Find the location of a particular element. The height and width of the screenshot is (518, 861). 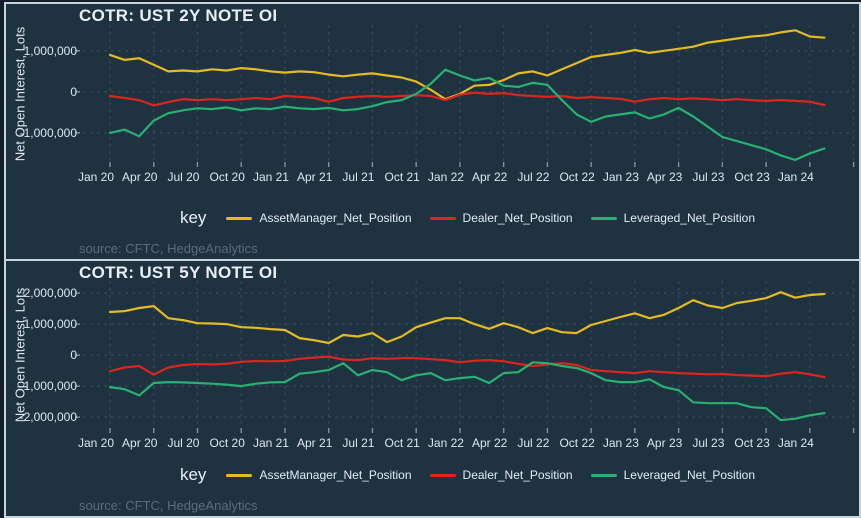

page-title: COTR: UST 2Y NOTE OI is located at coordinates (178, 15).